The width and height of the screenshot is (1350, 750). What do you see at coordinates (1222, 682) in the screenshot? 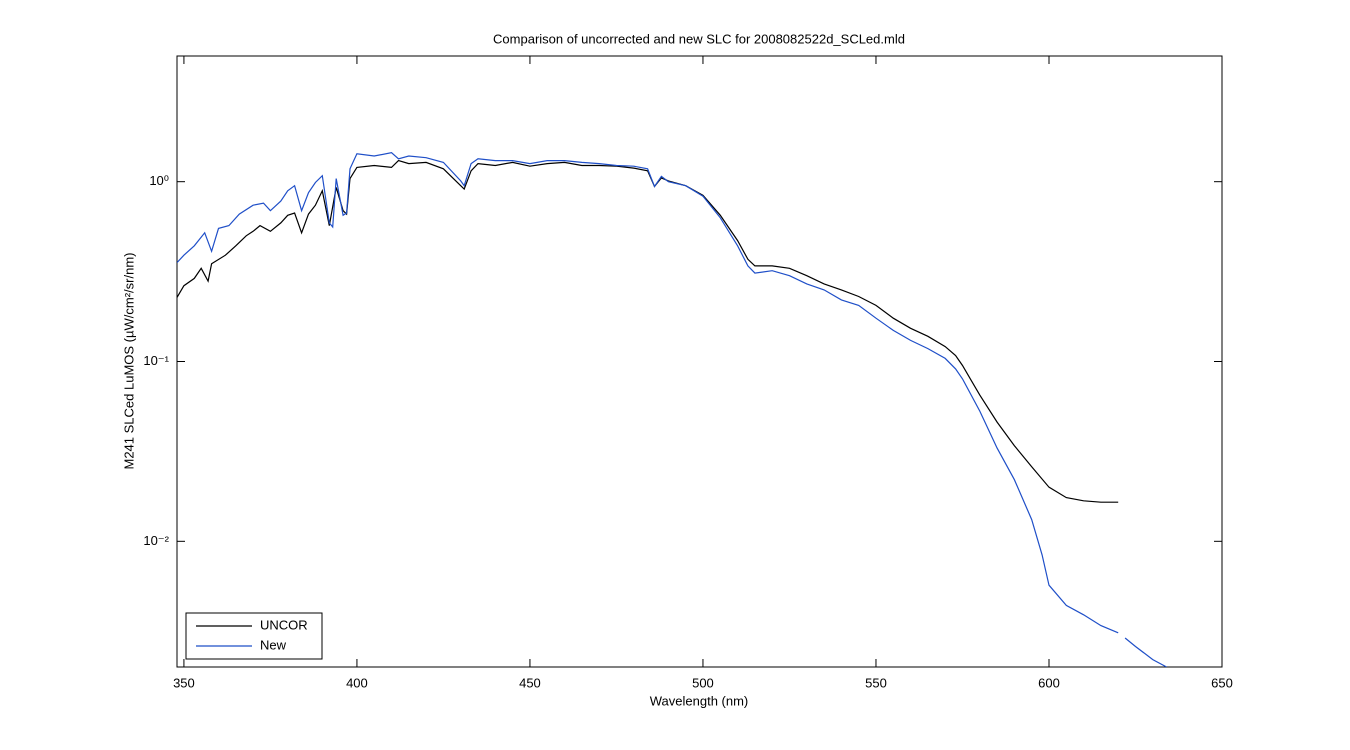
I see `x-tick-label: 650` at bounding box center [1222, 682].